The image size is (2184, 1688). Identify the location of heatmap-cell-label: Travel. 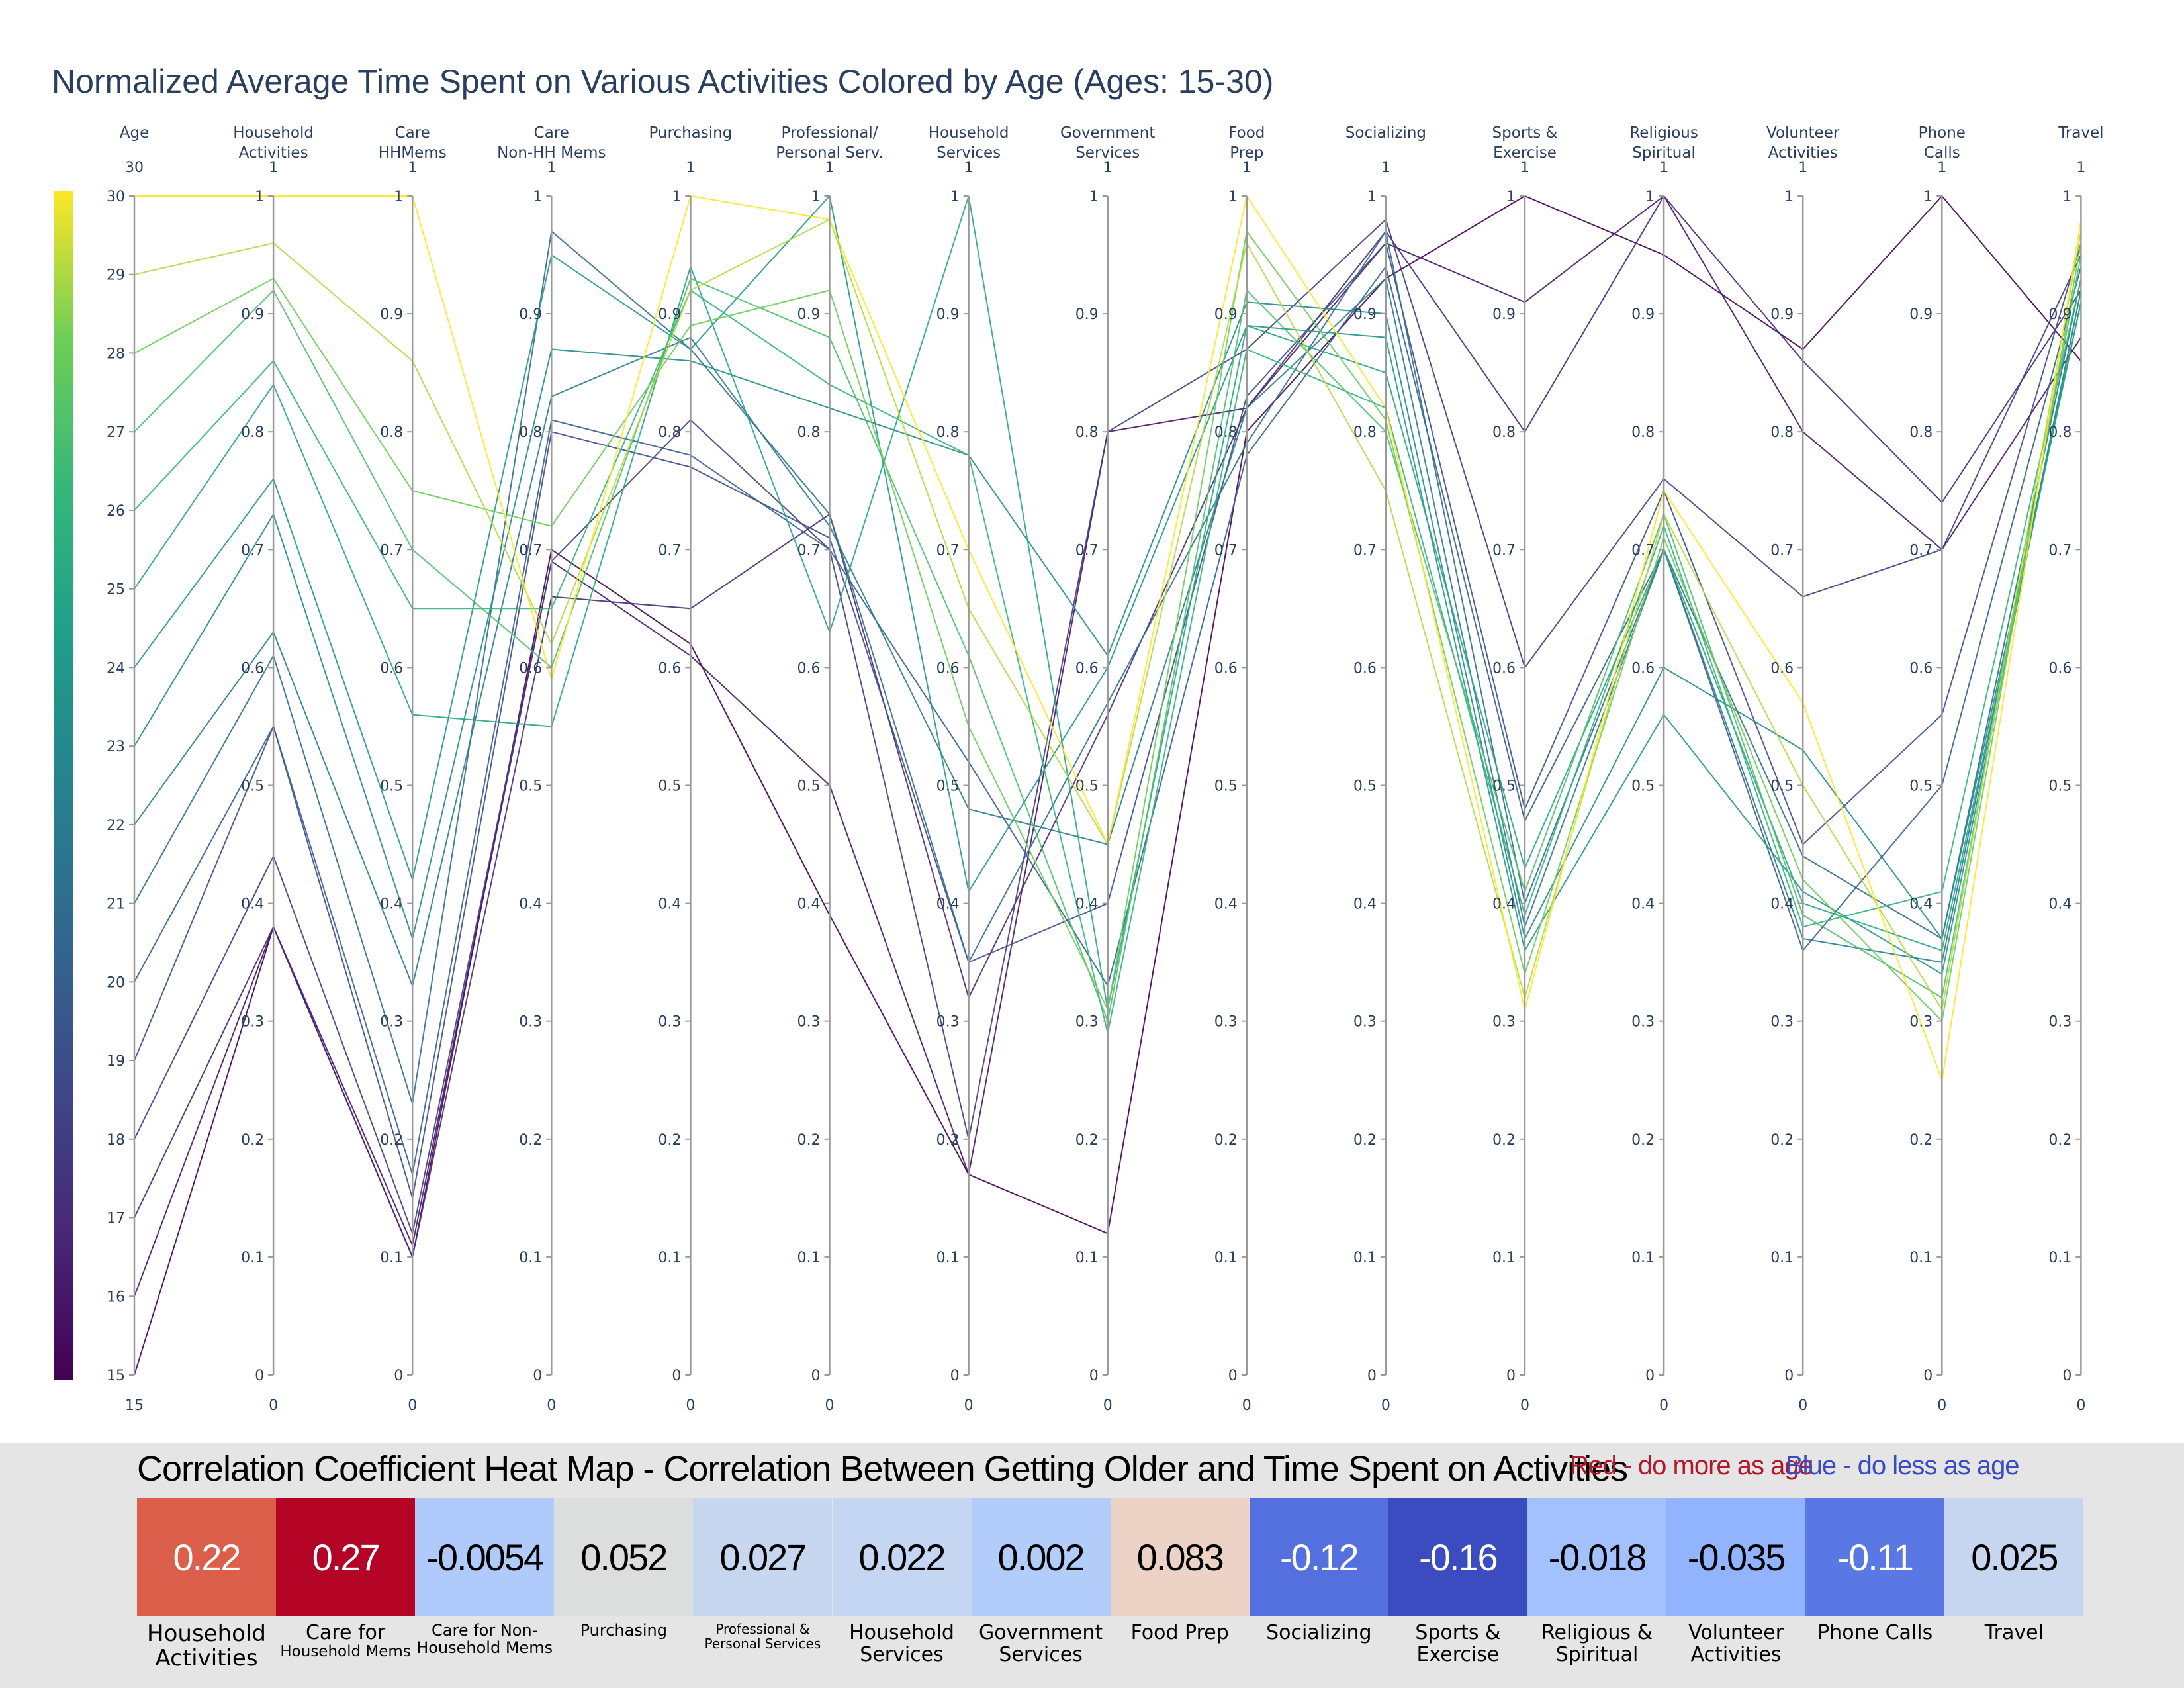
(2014, 1632).